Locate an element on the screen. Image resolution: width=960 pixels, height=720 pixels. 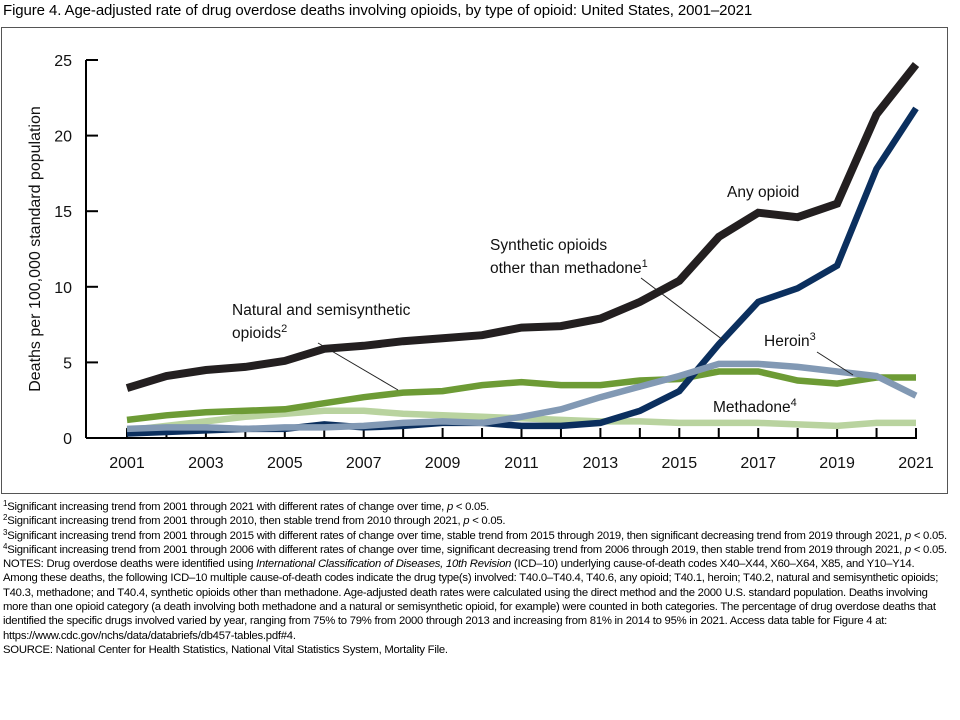
annotation-line: opioids is located at coordinates (256, 333).